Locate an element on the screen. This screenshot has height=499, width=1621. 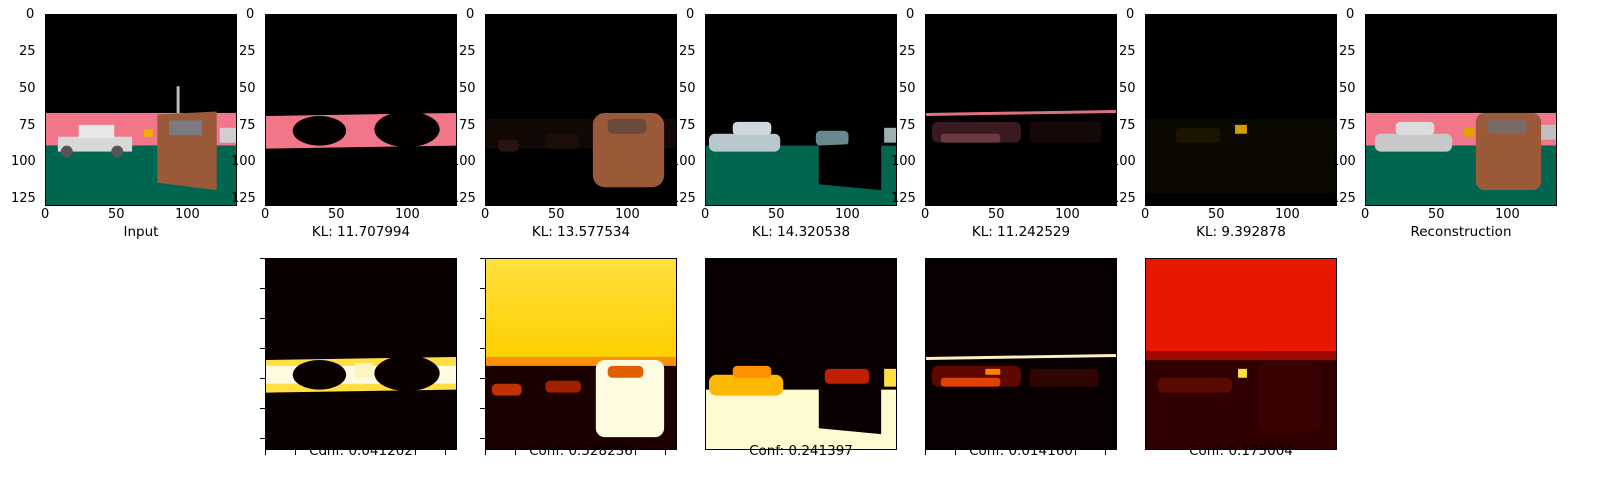
caption-conf-4: Conf: 0.014160 is located at coordinates (1021, 451).